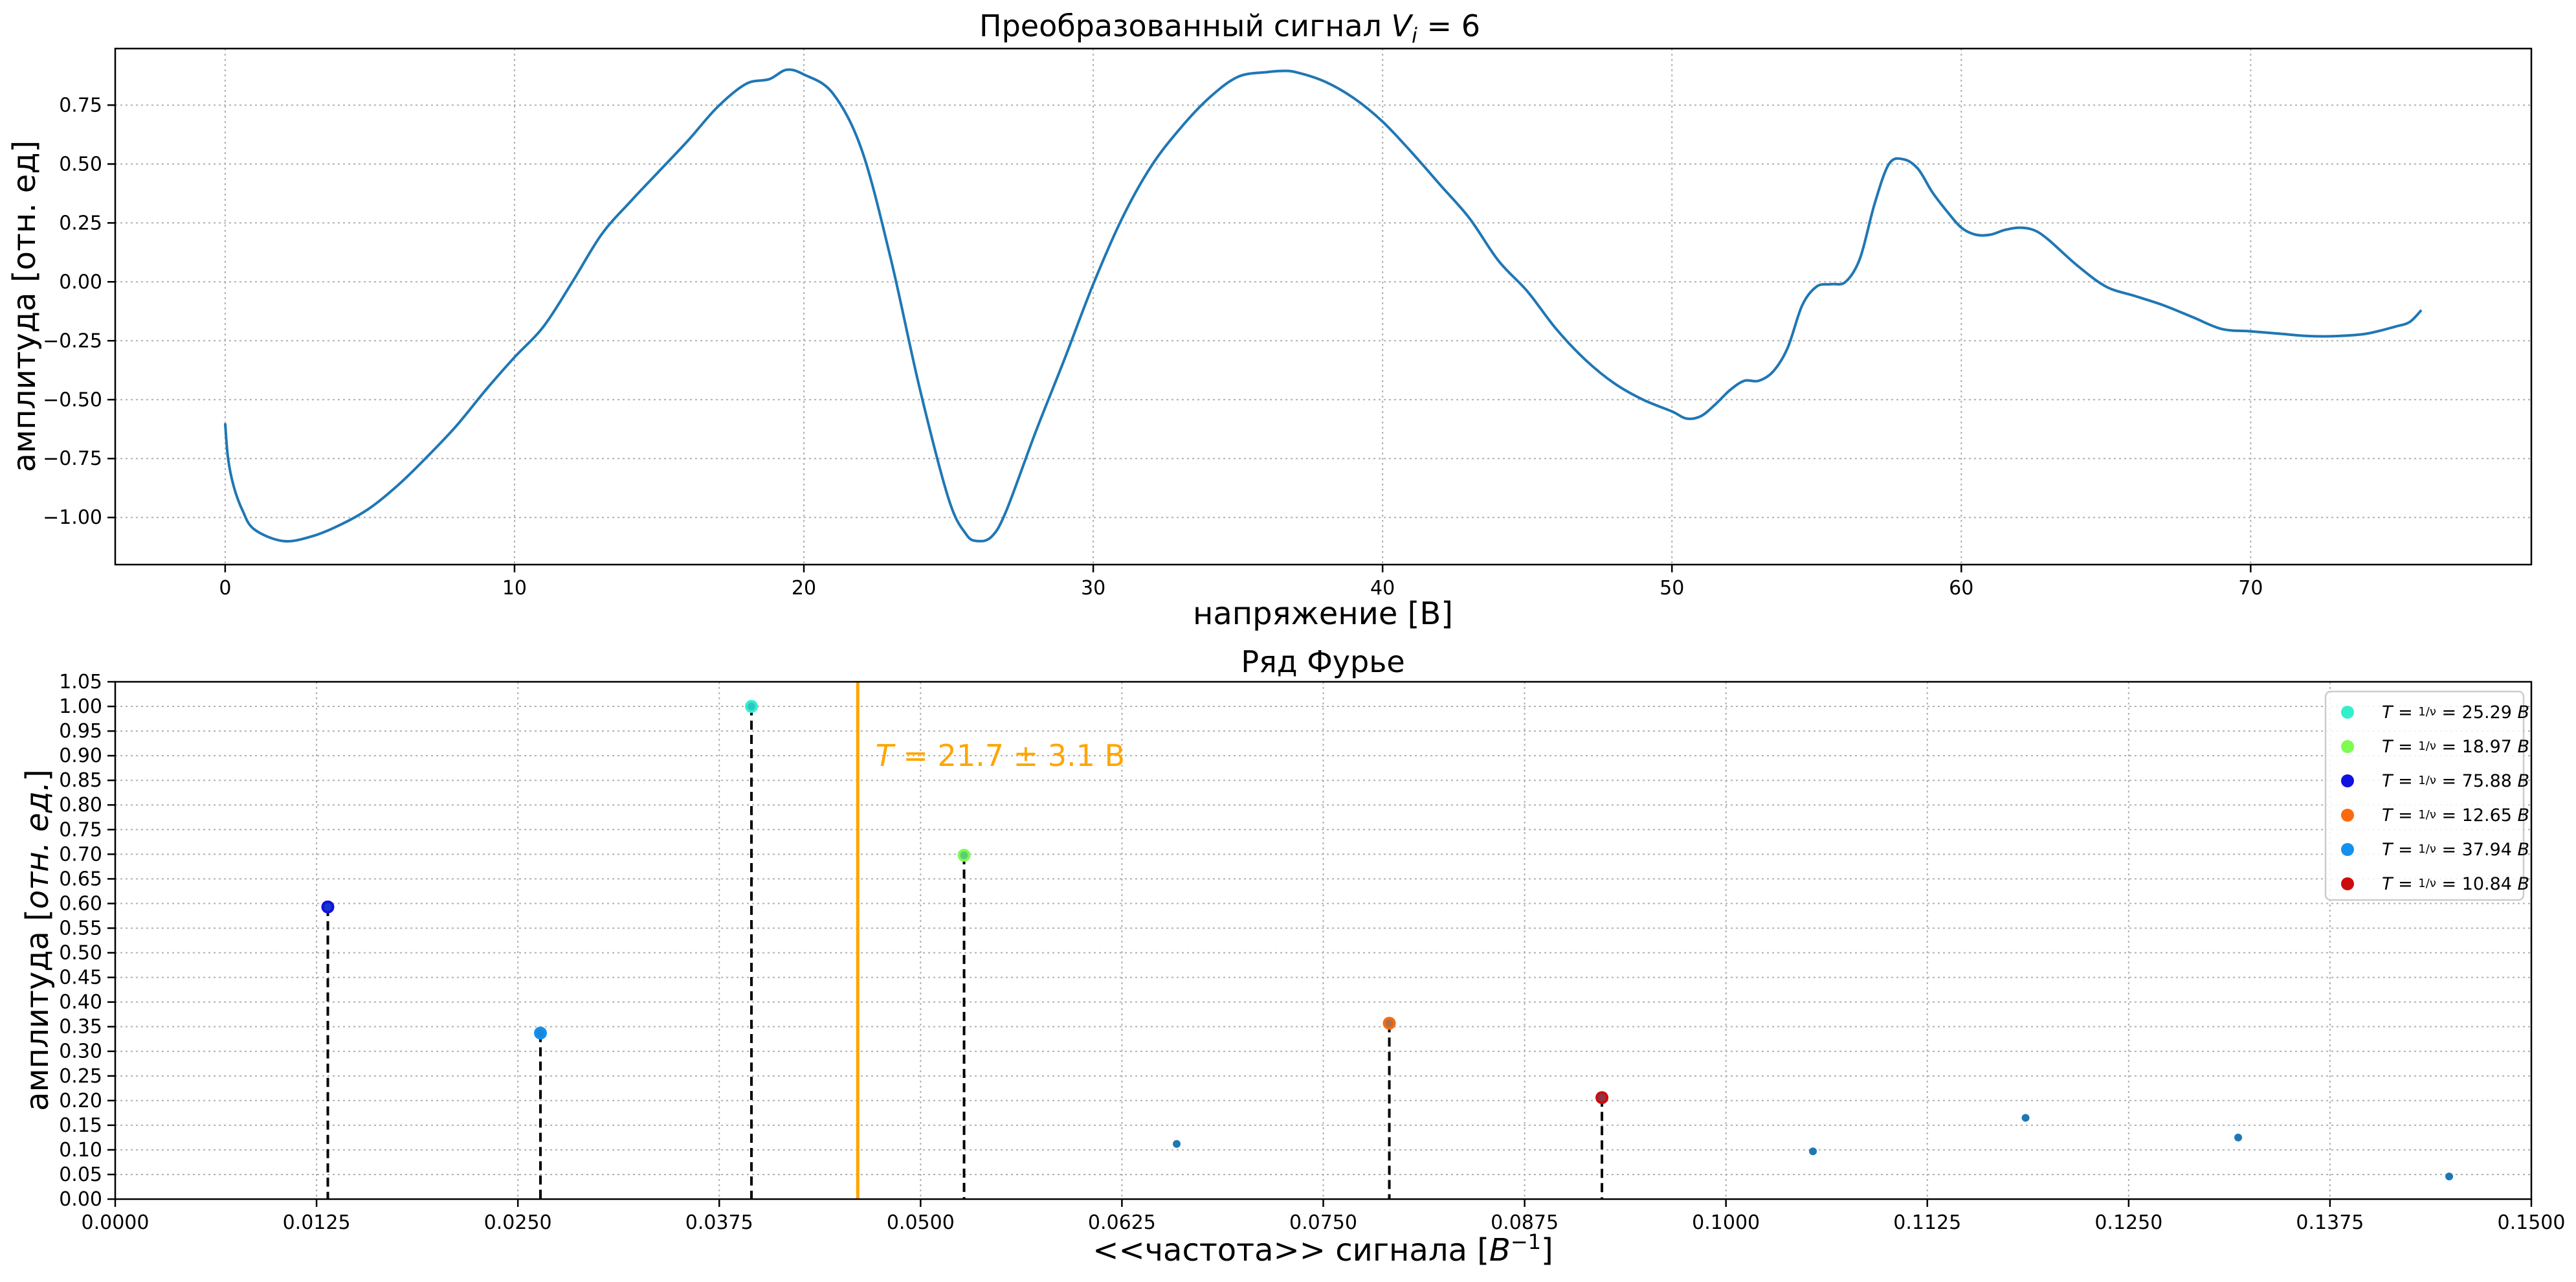 Image resolution: width=2576 pixels, height=1282 pixels. Describe the element at coordinates (80, 928) in the screenshot. I see `y-tick-label: 0.55` at that location.